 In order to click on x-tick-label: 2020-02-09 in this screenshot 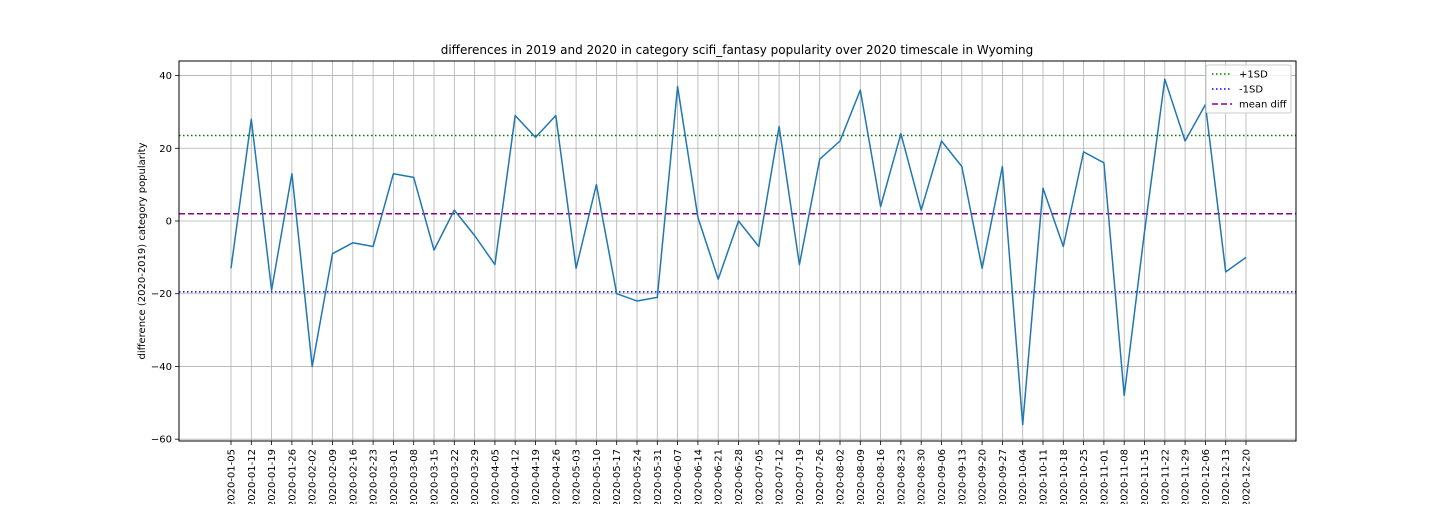, I will do `click(333, 476)`.